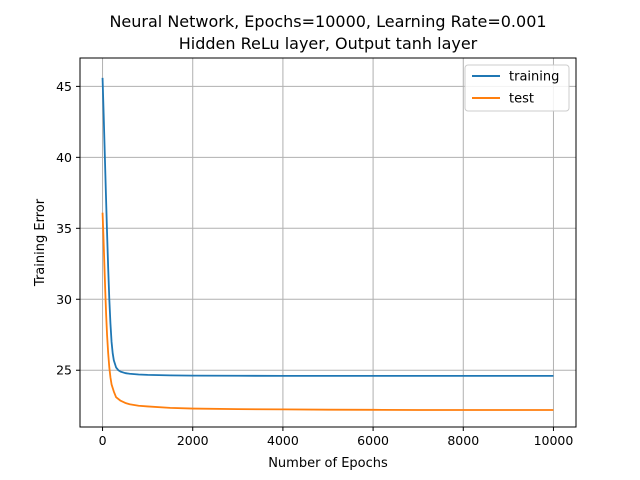  What do you see at coordinates (64, 157) in the screenshot?
I see `y-tick-label: 40` at bounding box center [64, 157].